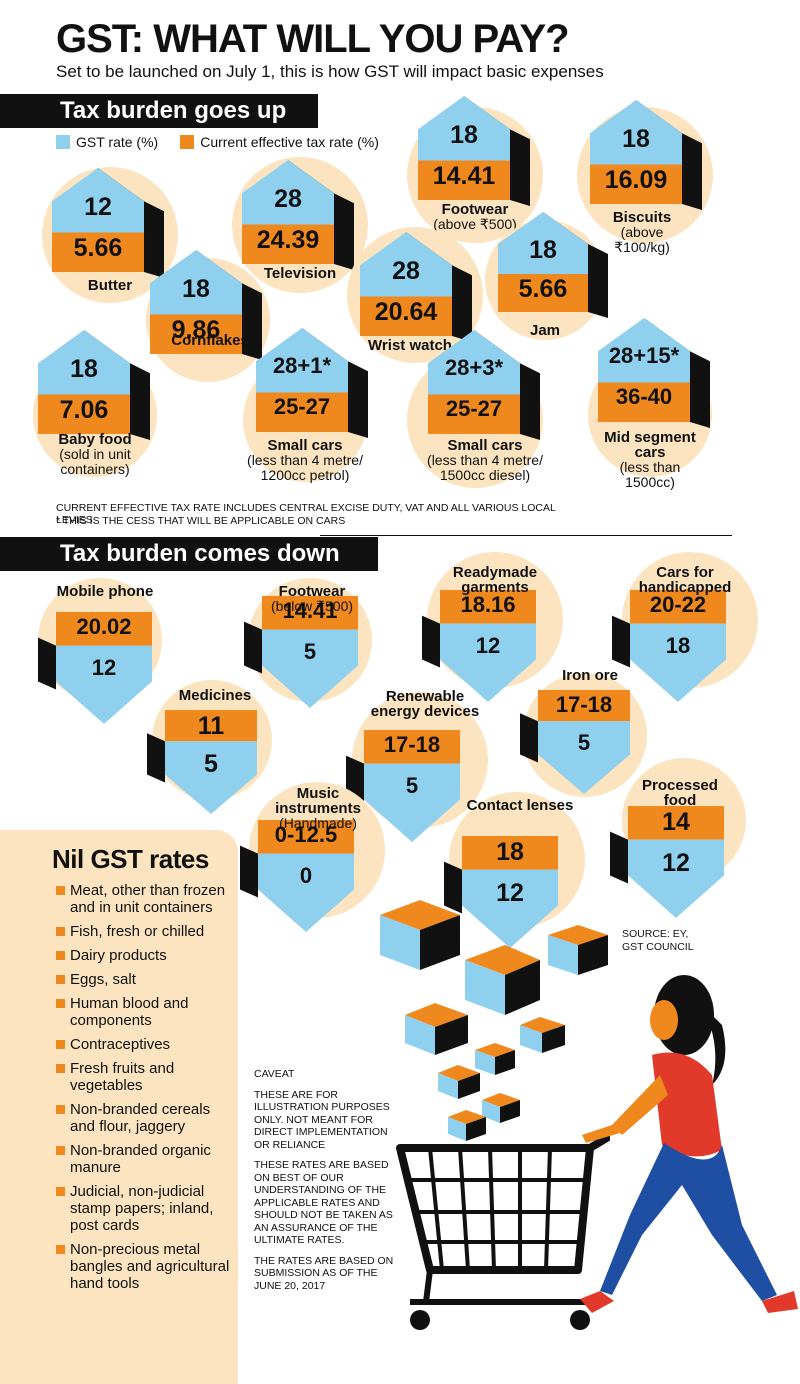 Image resolution: width=800 pixels, height=1384 pixels. What do you see at coordinates (584, 705) in the screenshot?
I see `current-rate-value: 17-18` at bounding box center [584, 705].